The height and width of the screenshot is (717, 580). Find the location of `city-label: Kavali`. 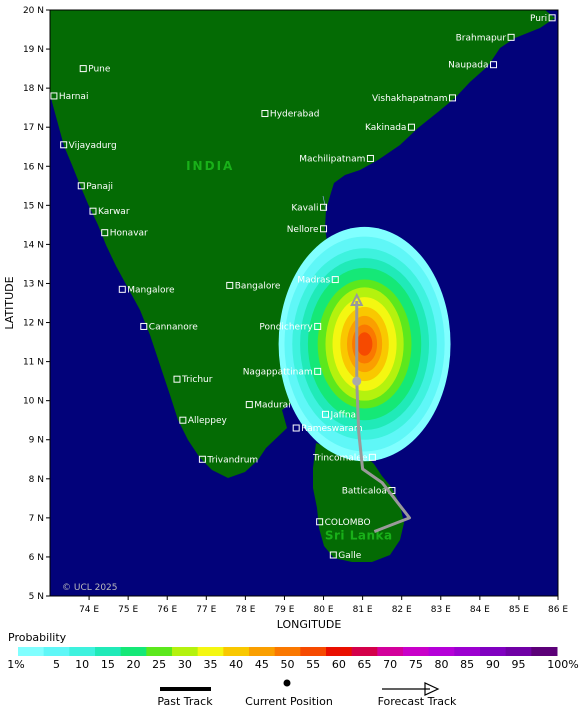

city-label: Kavali is located at coordinates (304, 208).